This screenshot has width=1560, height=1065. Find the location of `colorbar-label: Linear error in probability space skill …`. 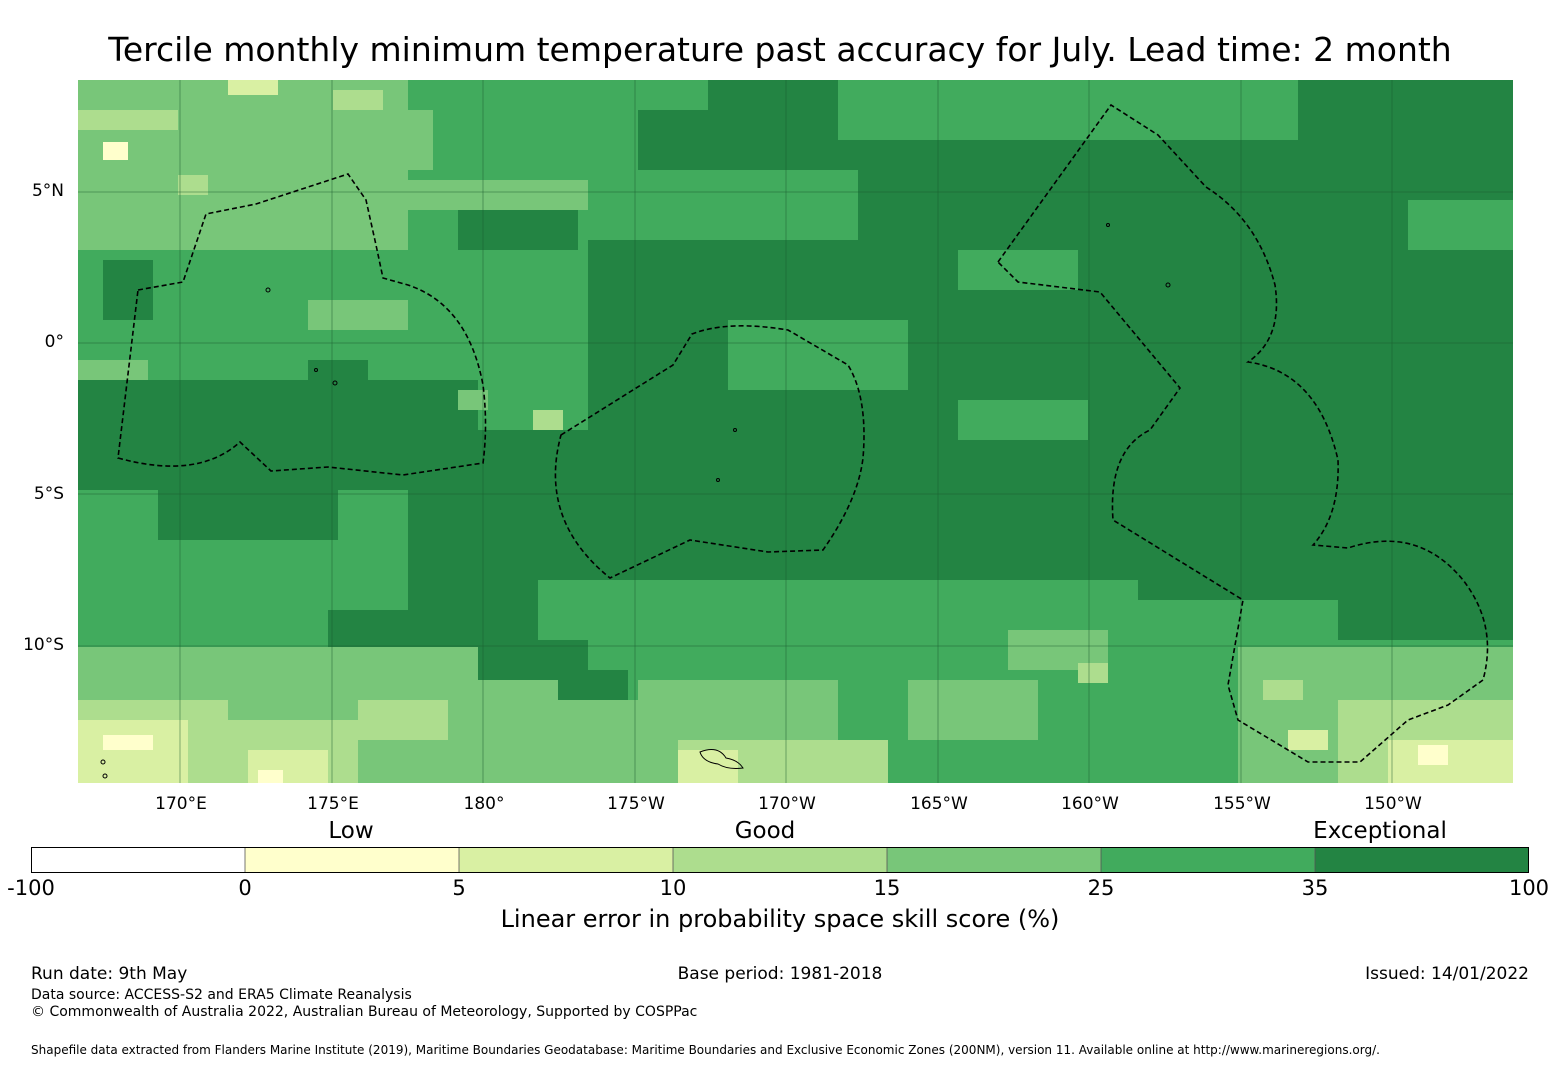

colorbar-label: Linear error in probability space skill … is located at coordinates (780, 919).